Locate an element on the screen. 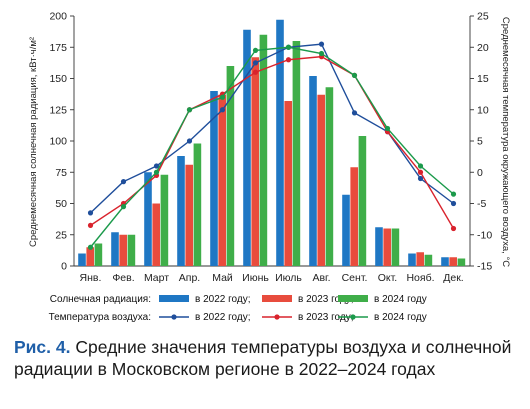 This screenshot has height=409, width=530. temperature-point-Дек.-1 is located at coordinates (453, 228).